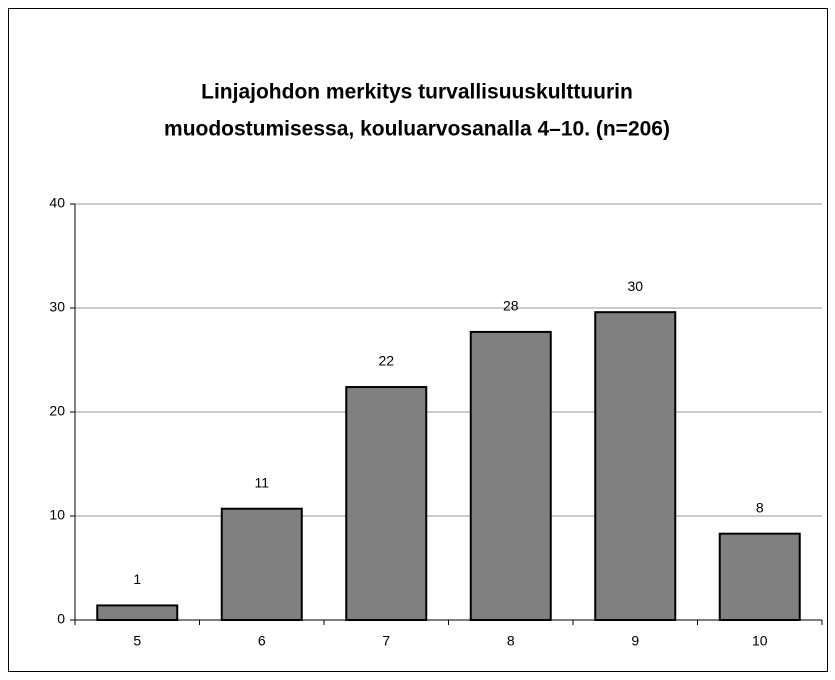  What do you see at coordinates (511, 306) in the screenshot?
I see `data-label: 28` at bounding box center [511, 306].